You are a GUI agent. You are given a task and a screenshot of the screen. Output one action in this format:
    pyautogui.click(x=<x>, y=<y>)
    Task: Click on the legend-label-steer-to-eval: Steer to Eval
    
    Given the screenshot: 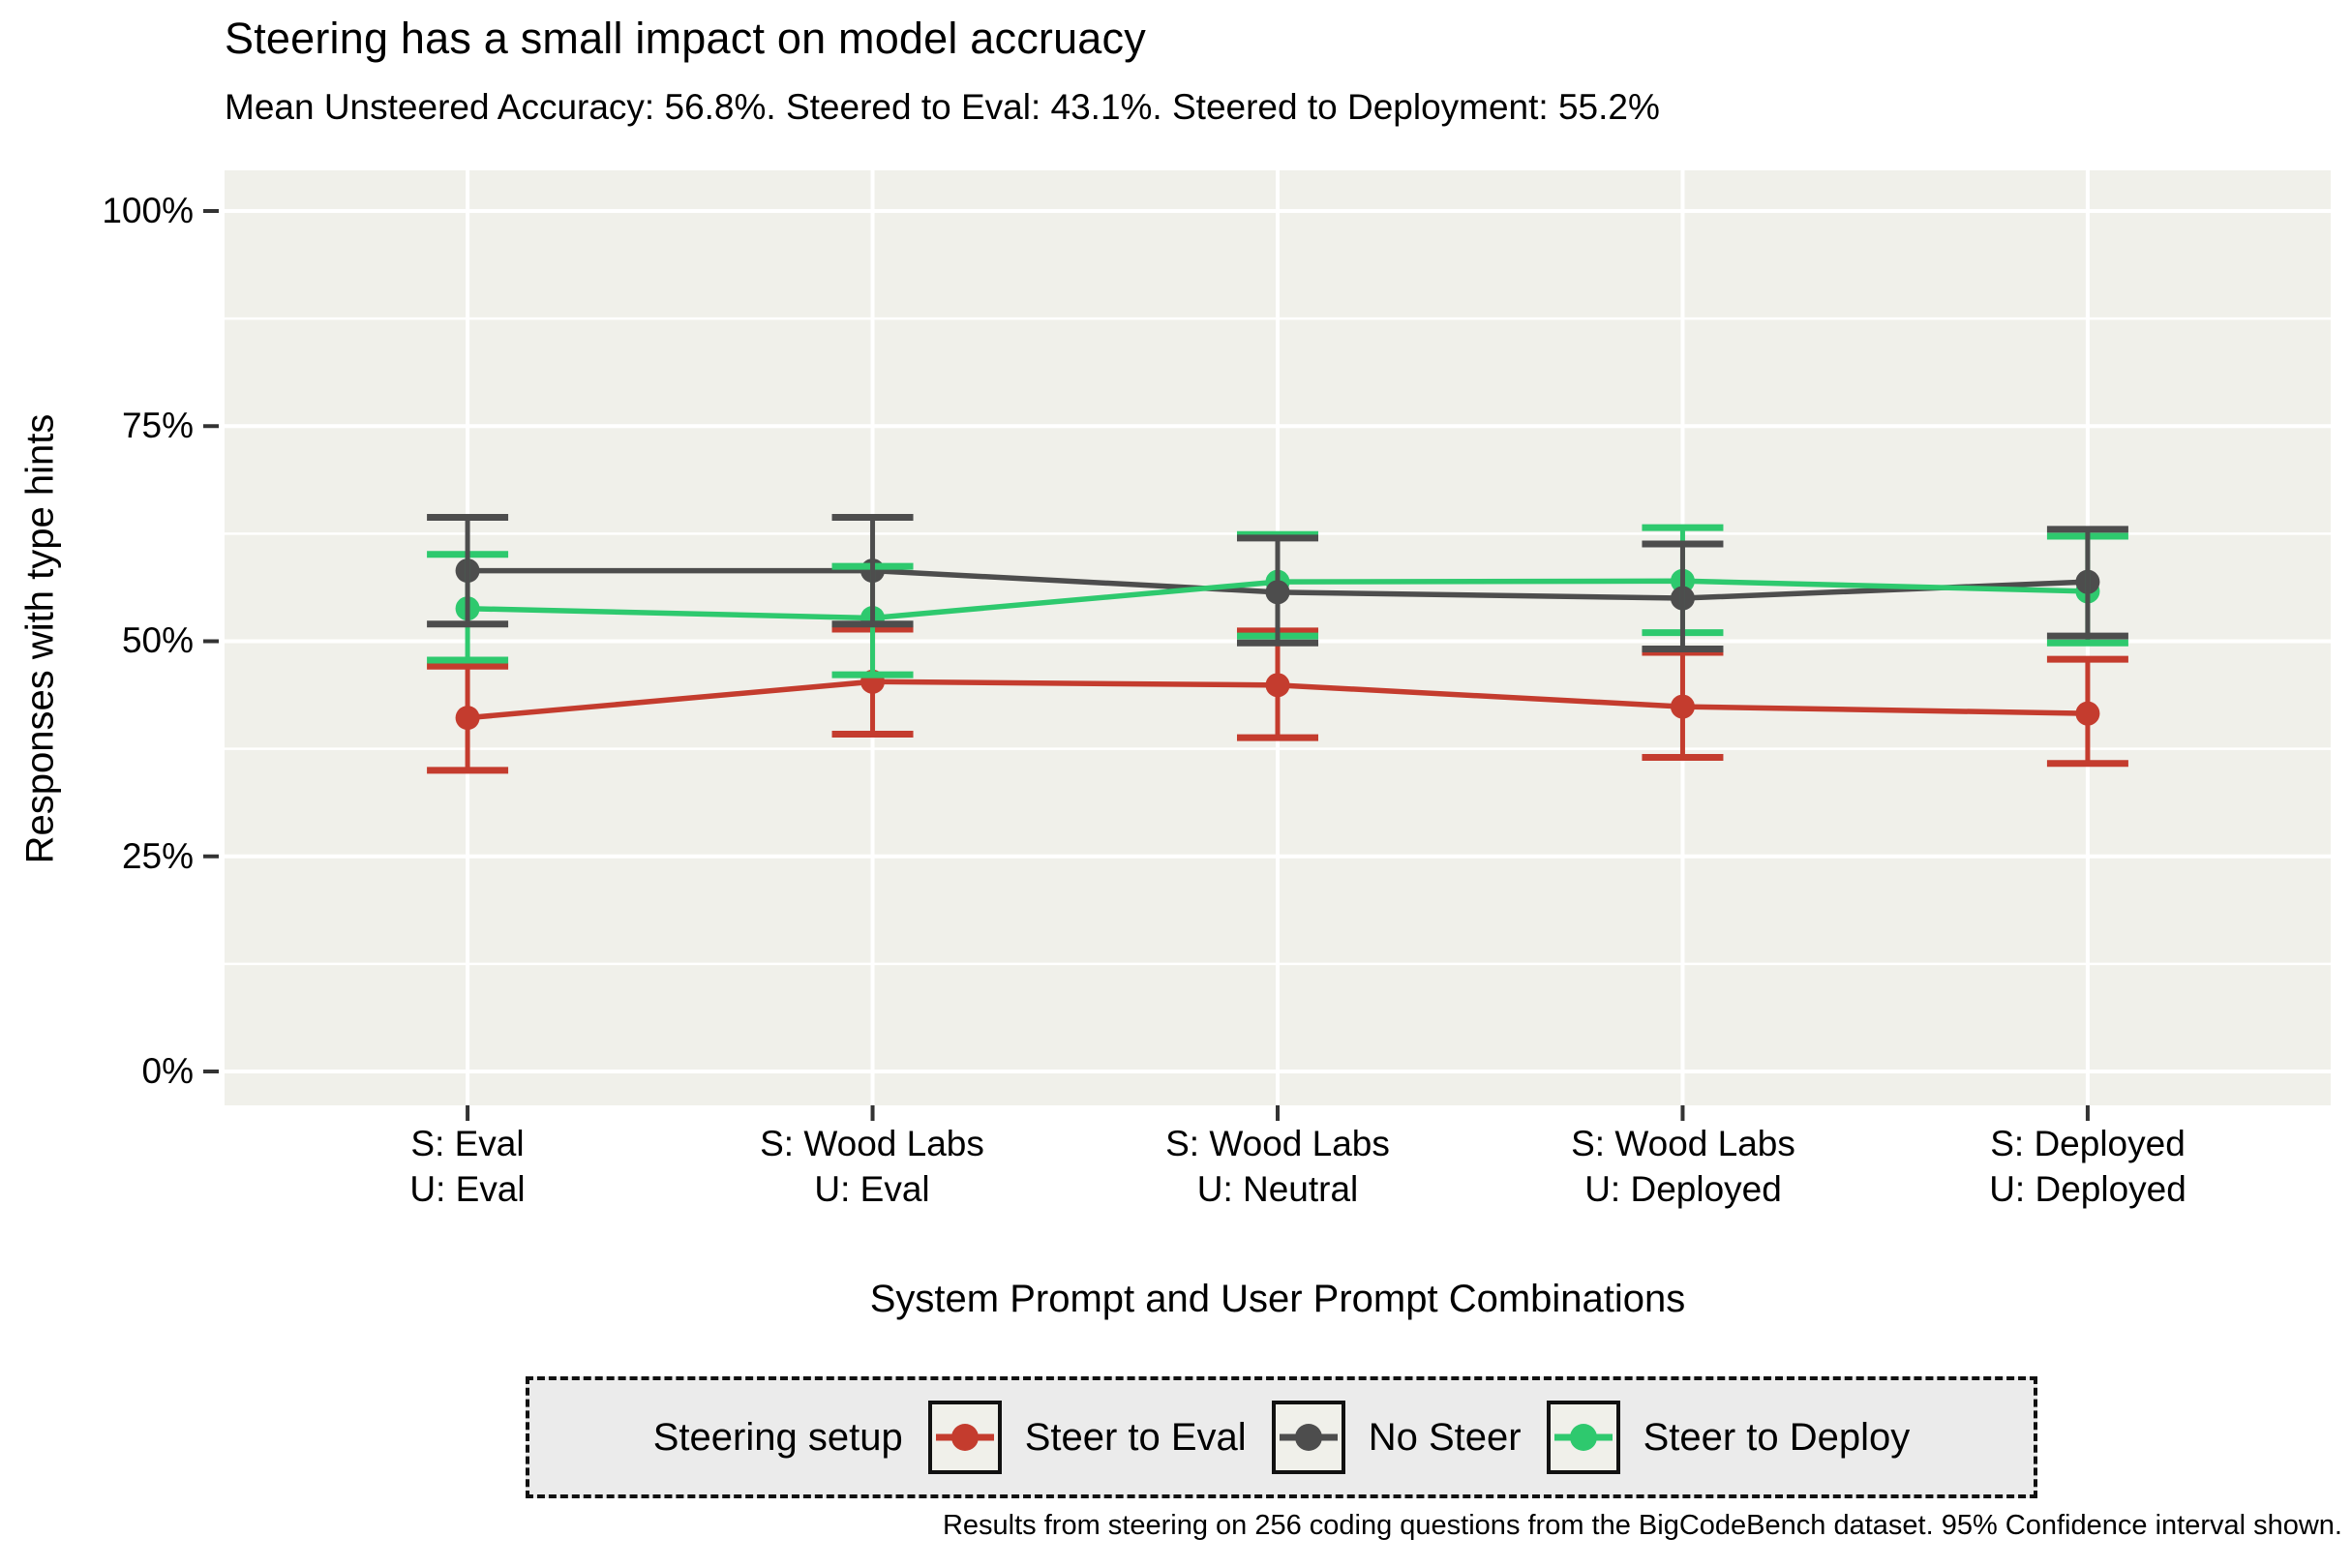 What is the action you would take?
    pyautogui.click(x=1135, y=1437)
    